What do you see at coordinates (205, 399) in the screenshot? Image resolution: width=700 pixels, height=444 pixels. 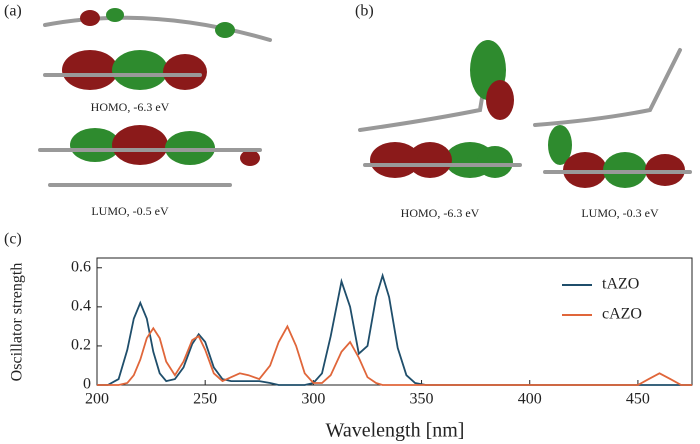 I see `x-tick-label: 250` at bounding box center [205, 399].